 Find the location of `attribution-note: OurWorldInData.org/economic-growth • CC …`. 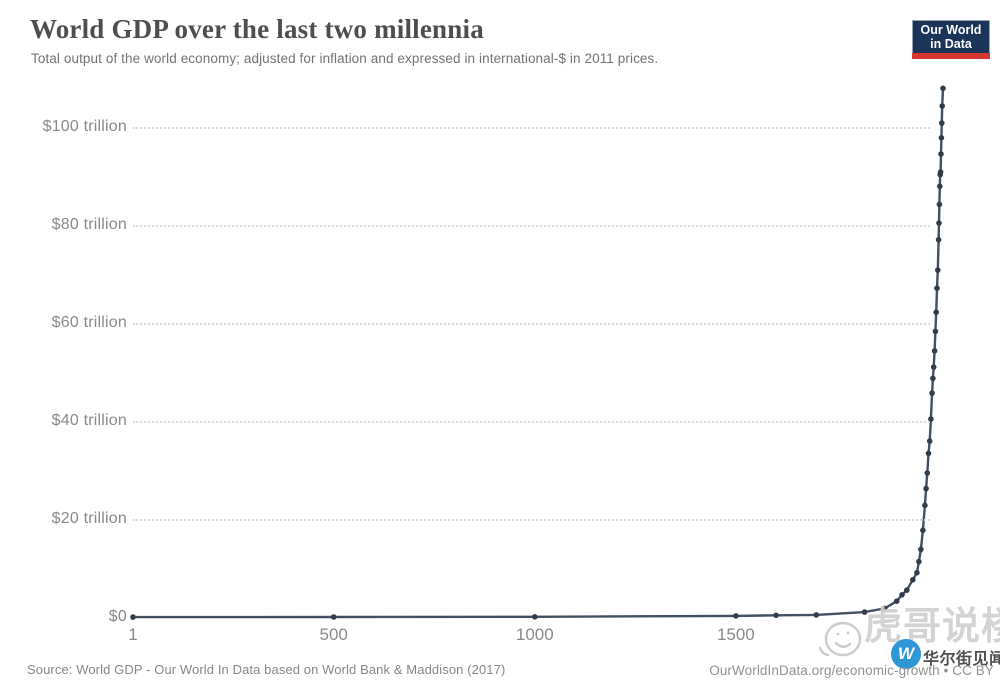

attribution-note: OurWorldInData.org/economic-growth • CC … is located at coordinates (851, 670).